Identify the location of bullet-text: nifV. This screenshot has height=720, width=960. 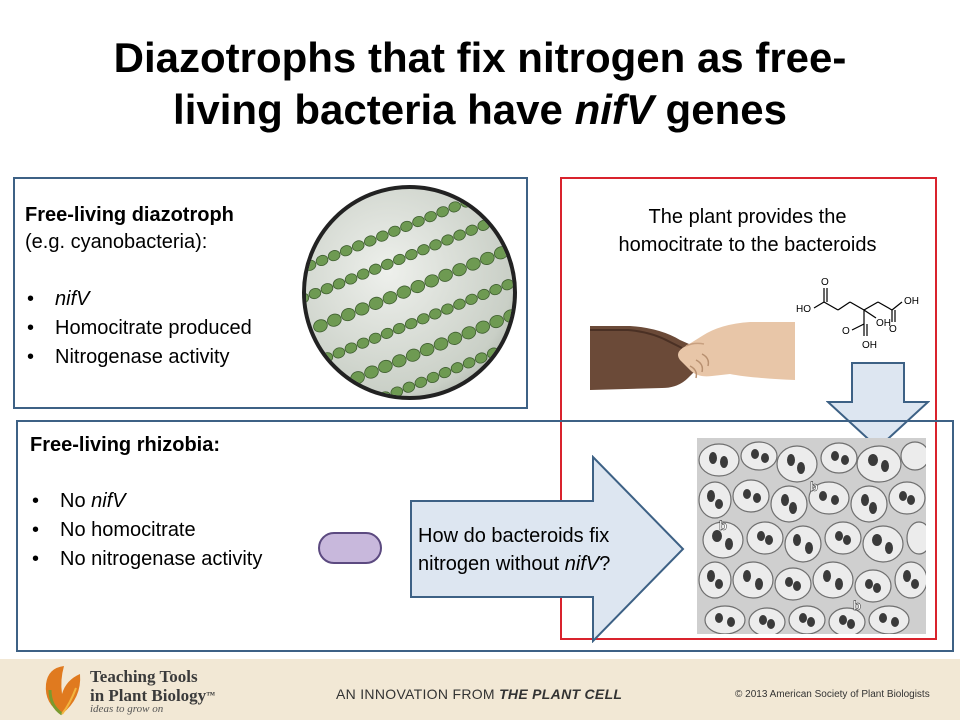
(72, 299).